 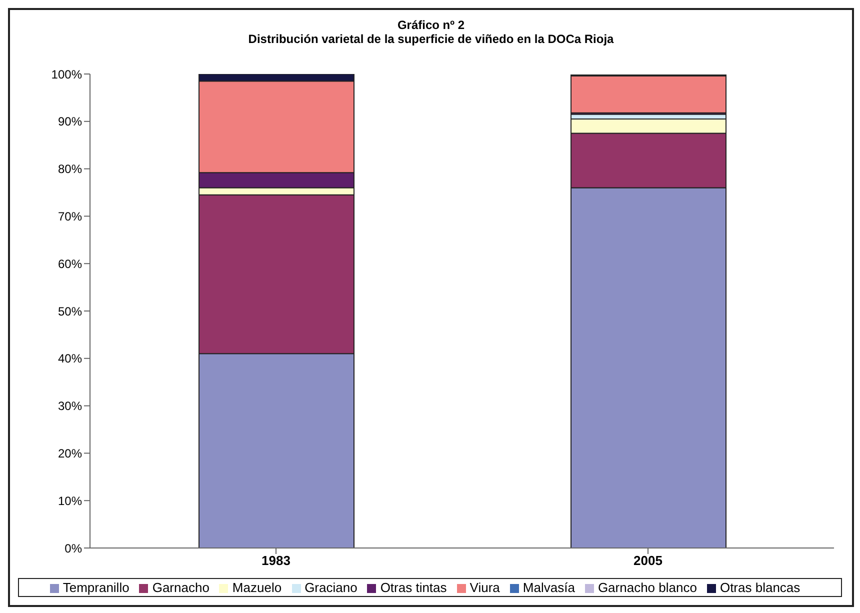 What do you see at coordinates (70, 263) in the screenshot?
I see `y-tick-label: 60%` at bounding box center [70, 263].